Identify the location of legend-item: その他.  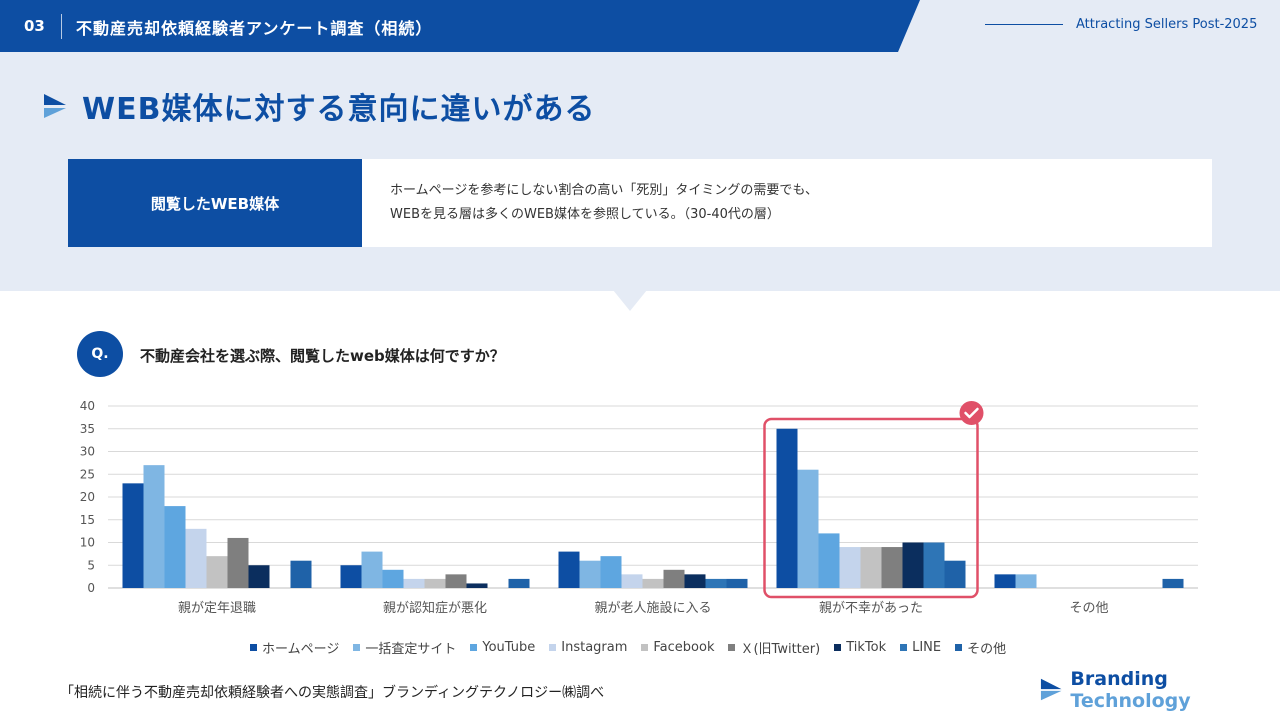
(980, 647).